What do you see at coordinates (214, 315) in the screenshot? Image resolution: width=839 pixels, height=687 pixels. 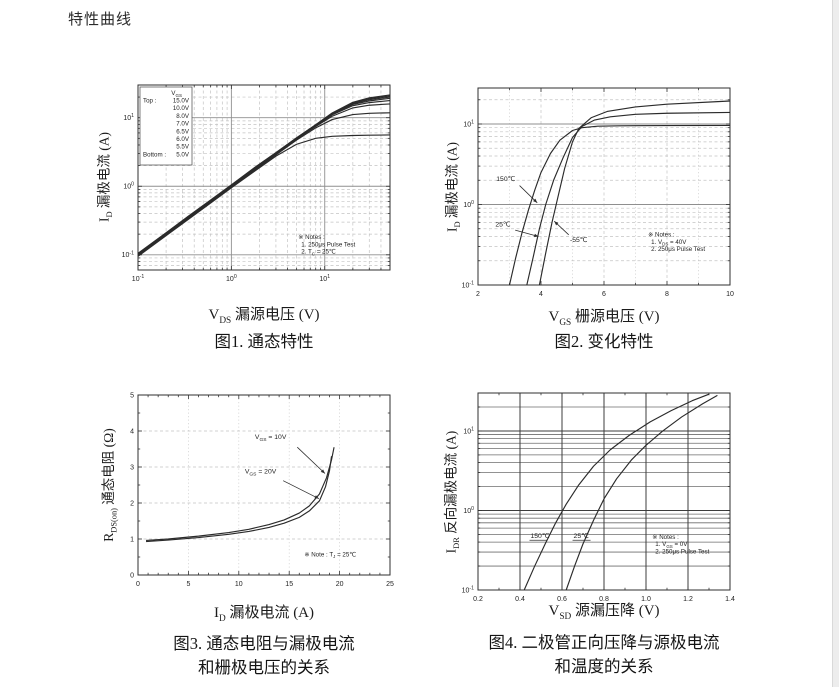 I see `fig1-x-symbol: V` at bounding box center [214, 315].